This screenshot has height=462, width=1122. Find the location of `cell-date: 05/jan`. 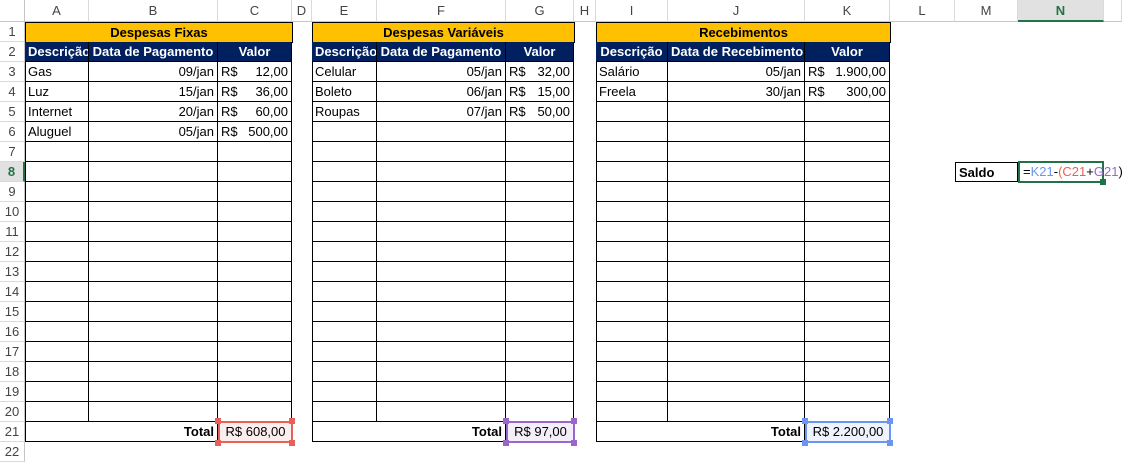

cell-date: 05/jan is located at coordinates (441, 72).